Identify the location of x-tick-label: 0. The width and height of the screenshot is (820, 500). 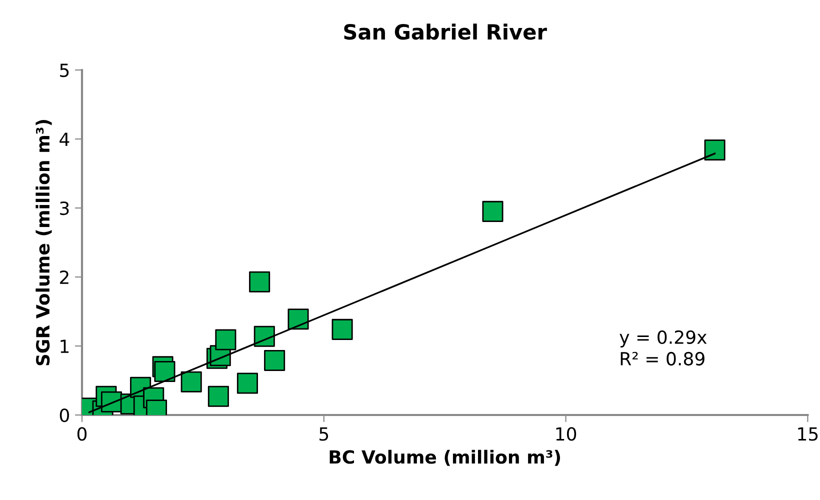
(82, 434).